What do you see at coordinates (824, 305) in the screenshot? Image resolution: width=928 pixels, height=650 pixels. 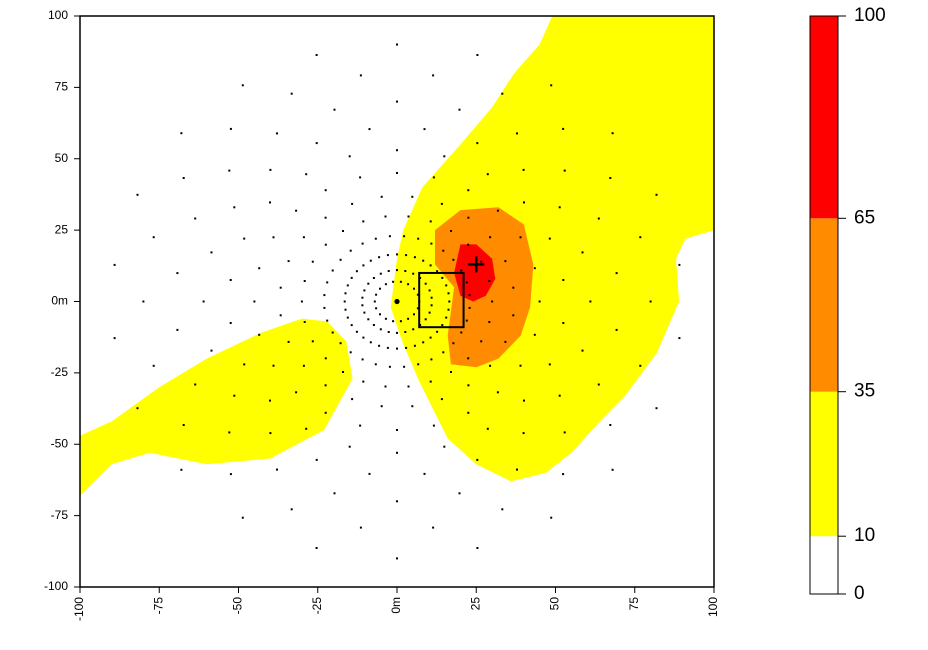 I see `legend-frame` at bounding box center [824, 305].